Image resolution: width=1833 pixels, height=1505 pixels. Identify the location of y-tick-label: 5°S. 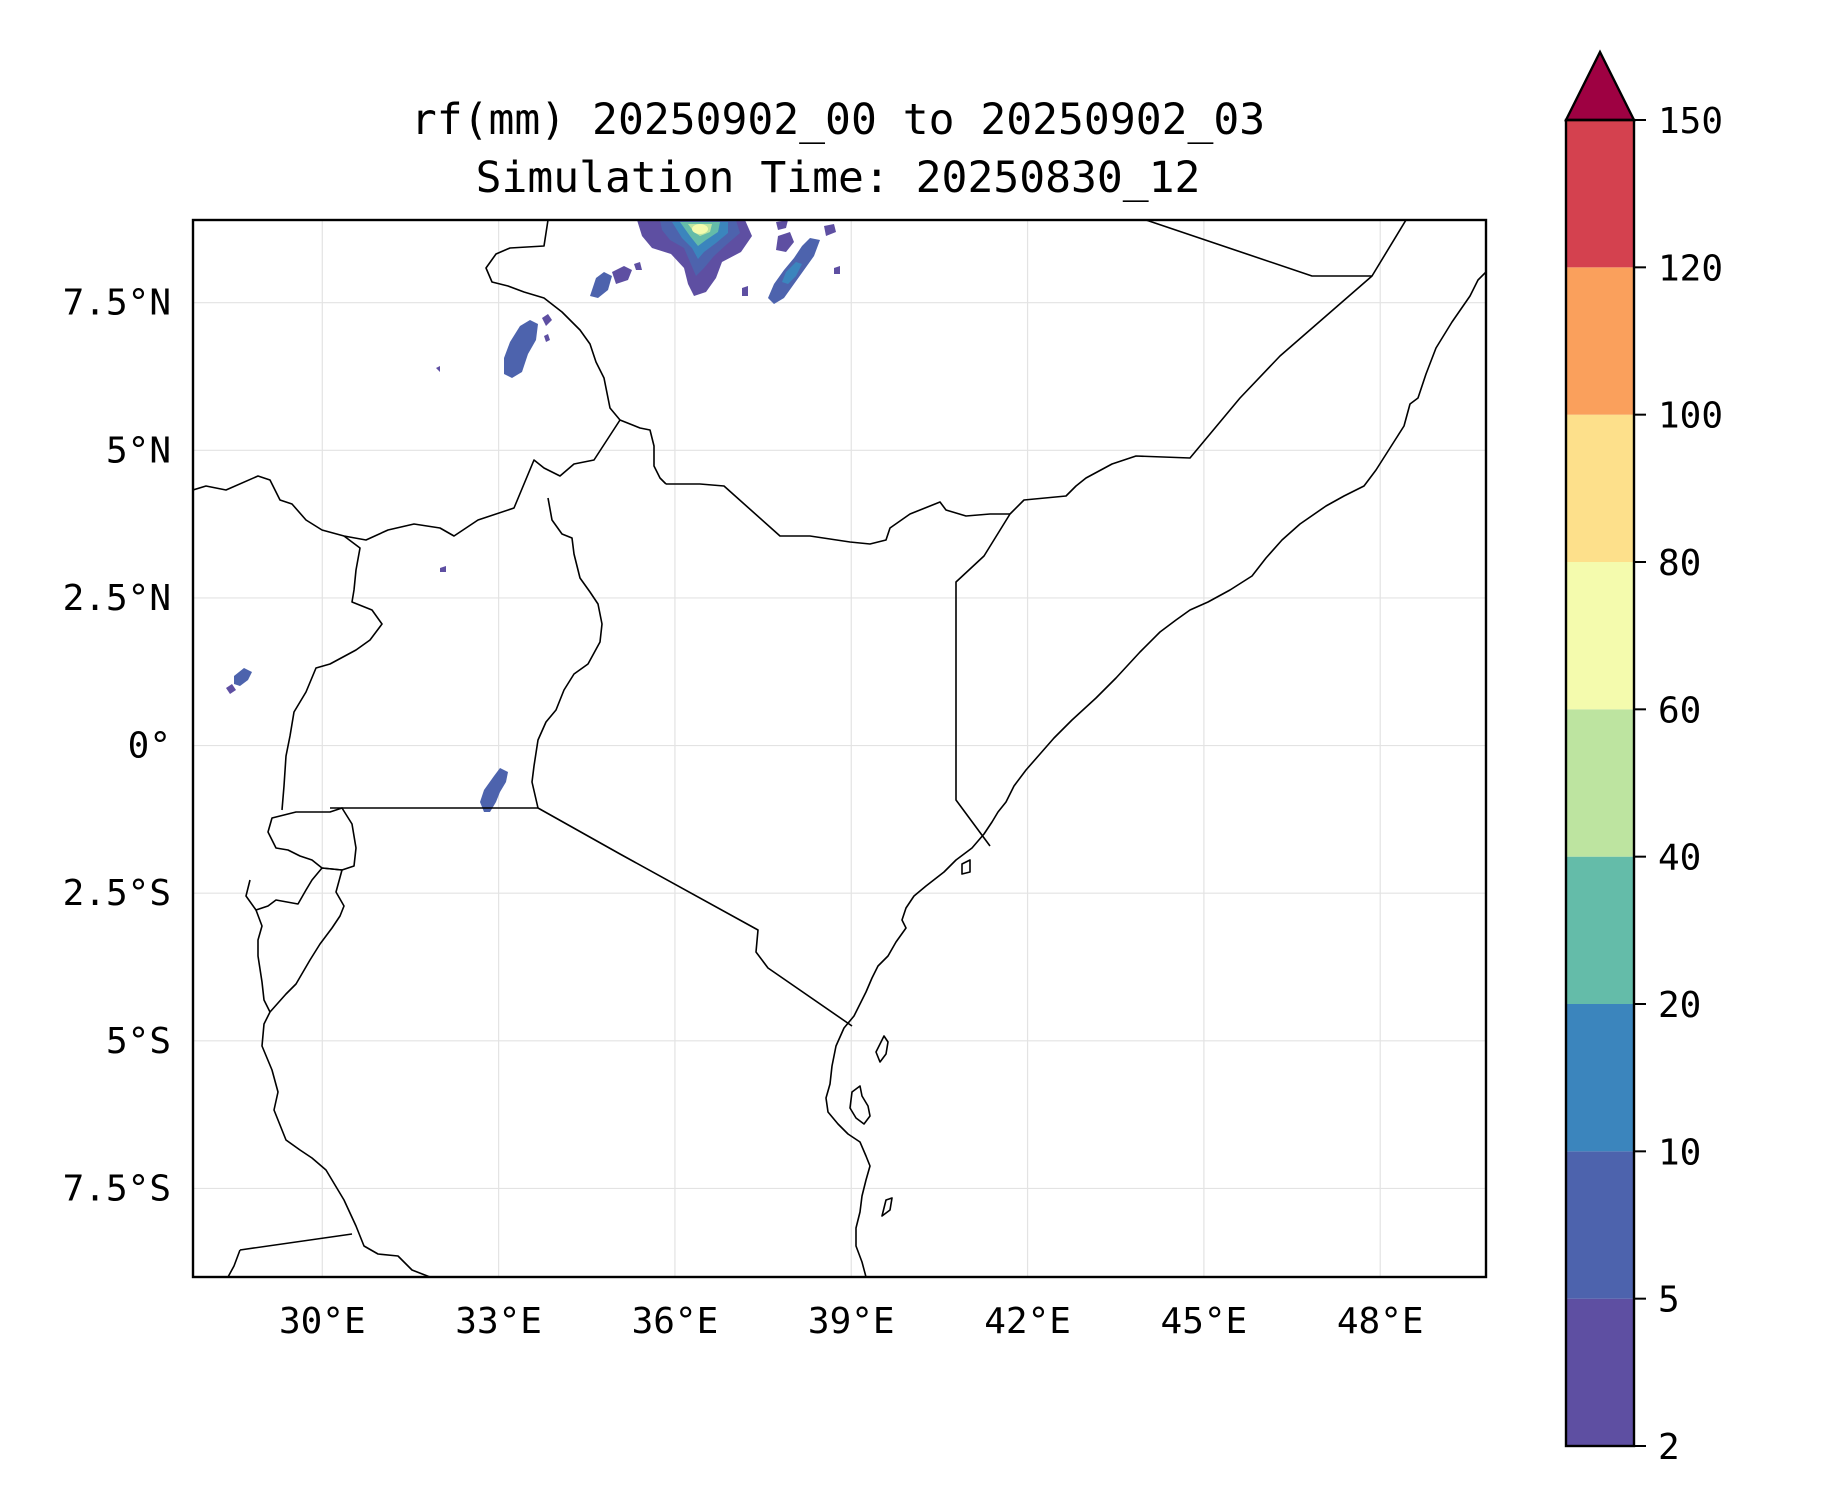
(138, 1041).